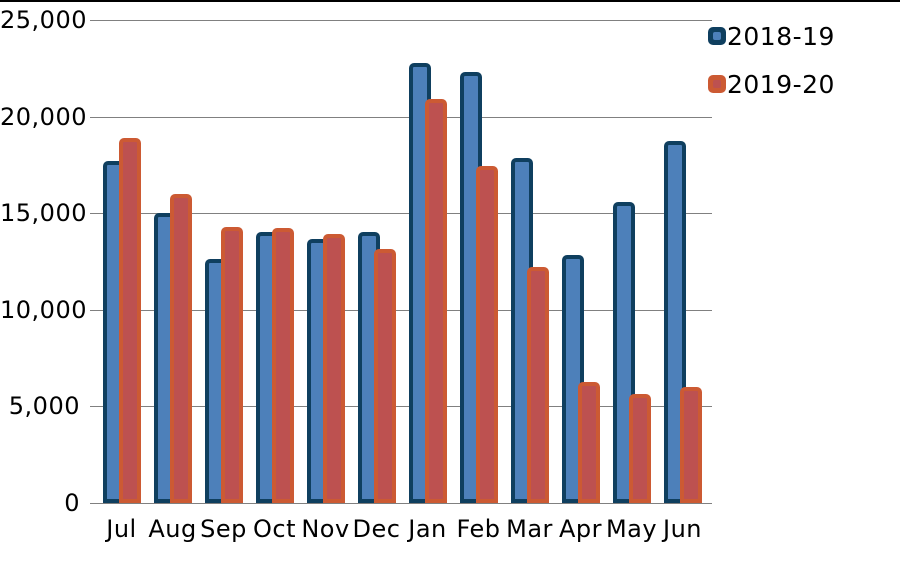  I want to click on bar-group-Jun, so click(682, 322).